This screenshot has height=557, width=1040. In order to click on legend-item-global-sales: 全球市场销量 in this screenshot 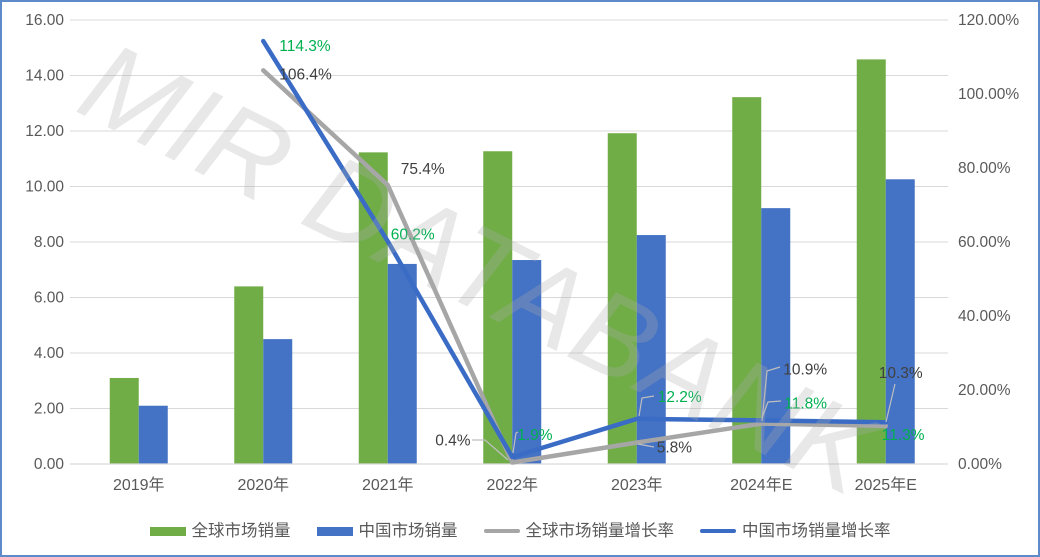, I will do `click(220, 530)`.